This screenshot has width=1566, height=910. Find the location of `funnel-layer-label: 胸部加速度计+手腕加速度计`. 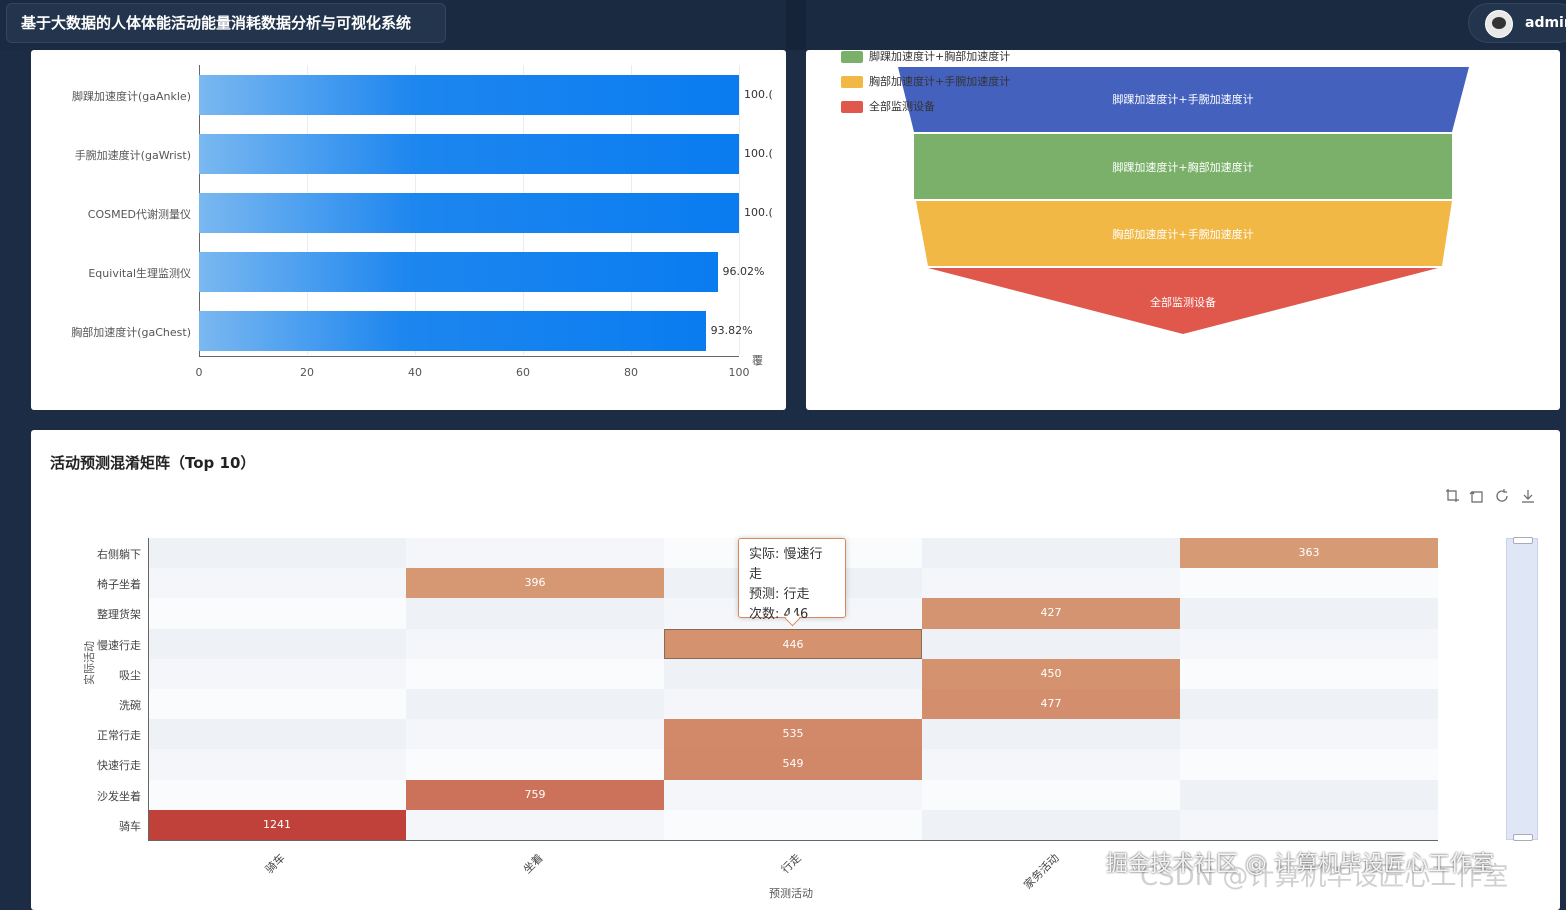

funnel-layer-label: 胸部加速度计+手腕加速度计 is located at coordinates (1183, 234).